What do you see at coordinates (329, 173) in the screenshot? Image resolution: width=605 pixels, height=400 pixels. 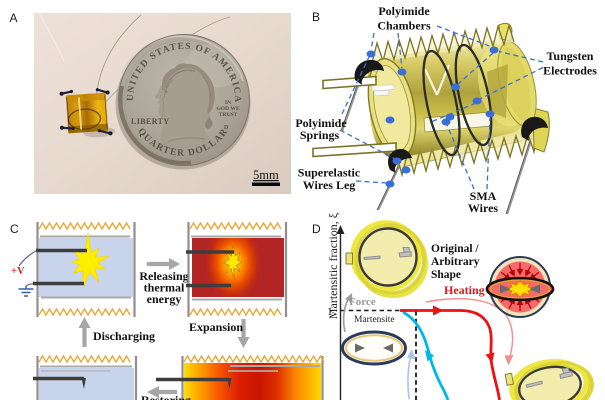 I see `svg-text: Superelastic` at bounding box center [329, 173].